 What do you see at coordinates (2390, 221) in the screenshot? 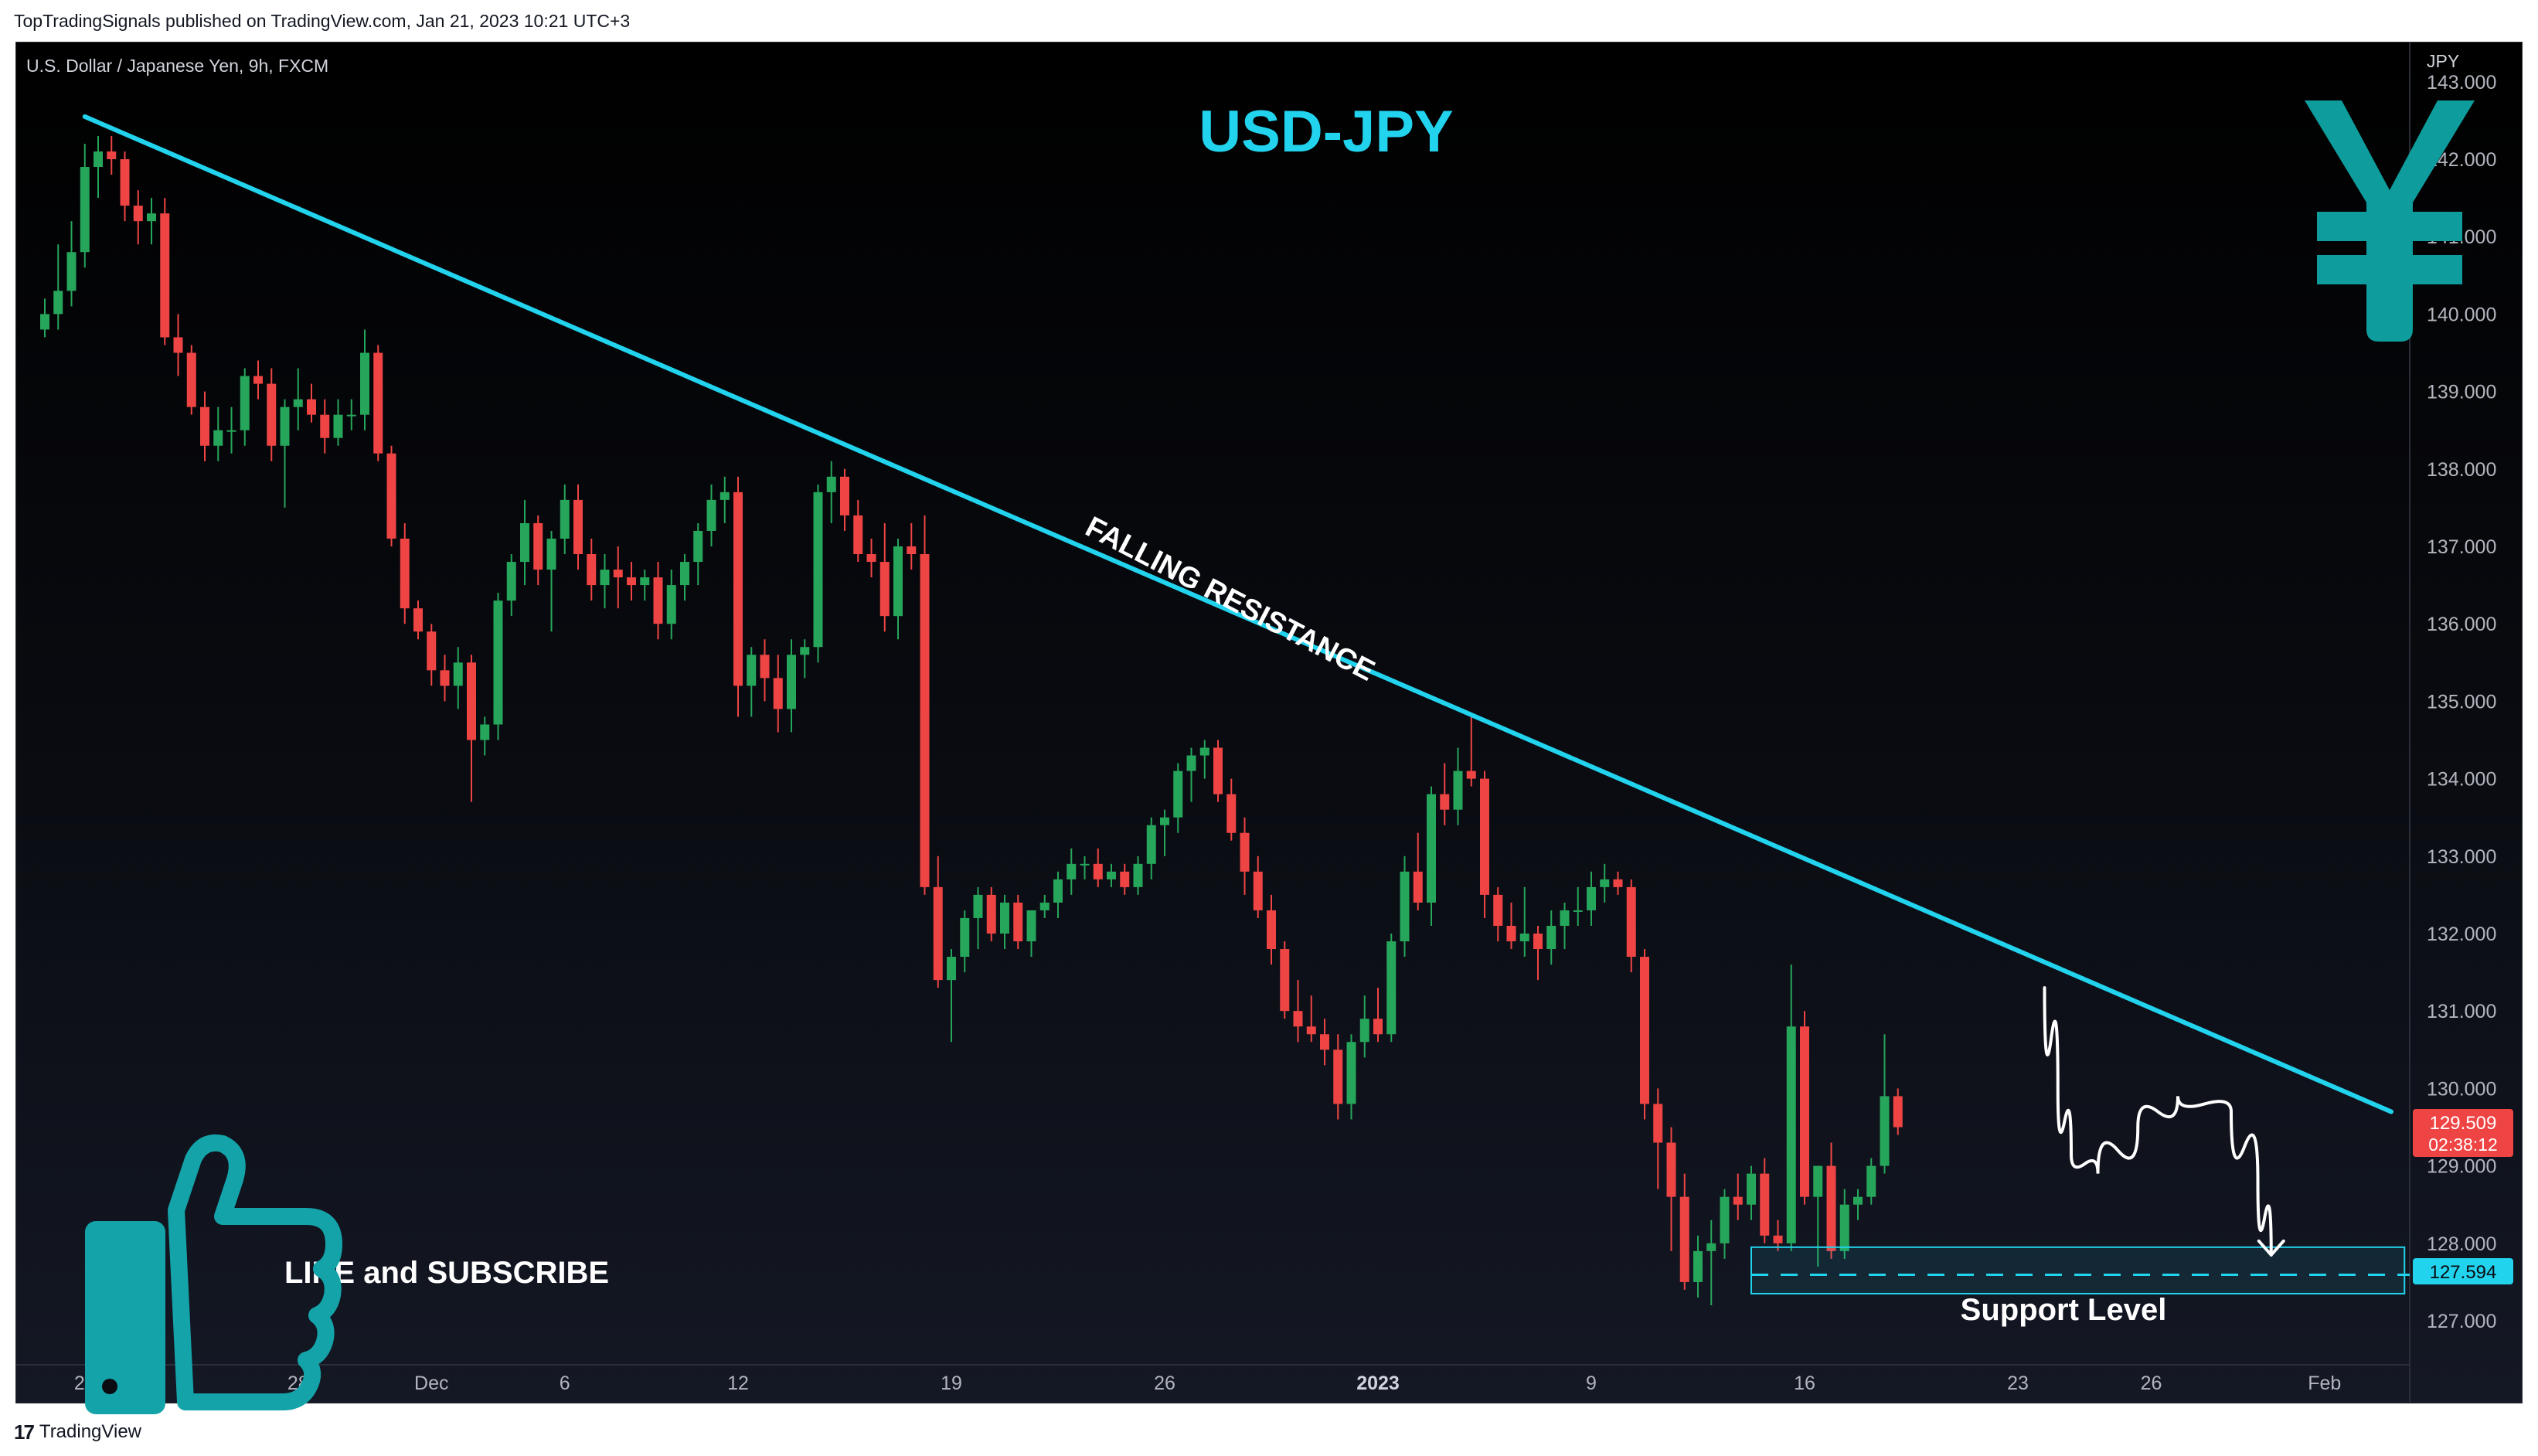
I see `yen-icon` at bounding box center [2390, 221].